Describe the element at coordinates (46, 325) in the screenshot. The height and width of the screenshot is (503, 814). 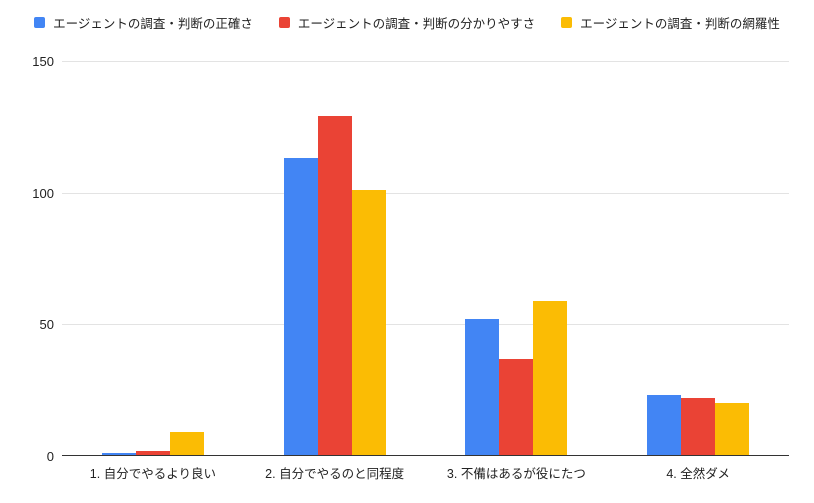
I see `y-tick-label: 50` at that location.